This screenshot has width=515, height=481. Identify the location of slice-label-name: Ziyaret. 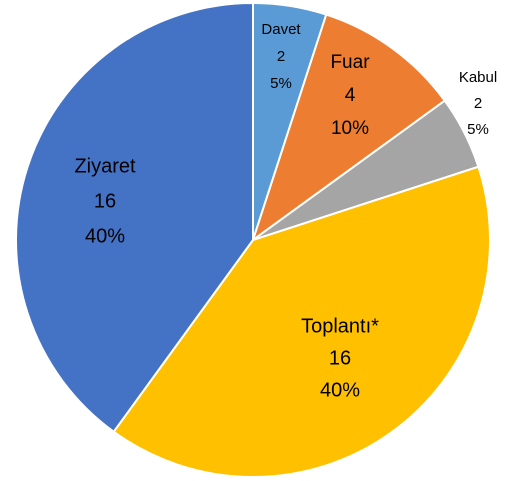
(105, 166).